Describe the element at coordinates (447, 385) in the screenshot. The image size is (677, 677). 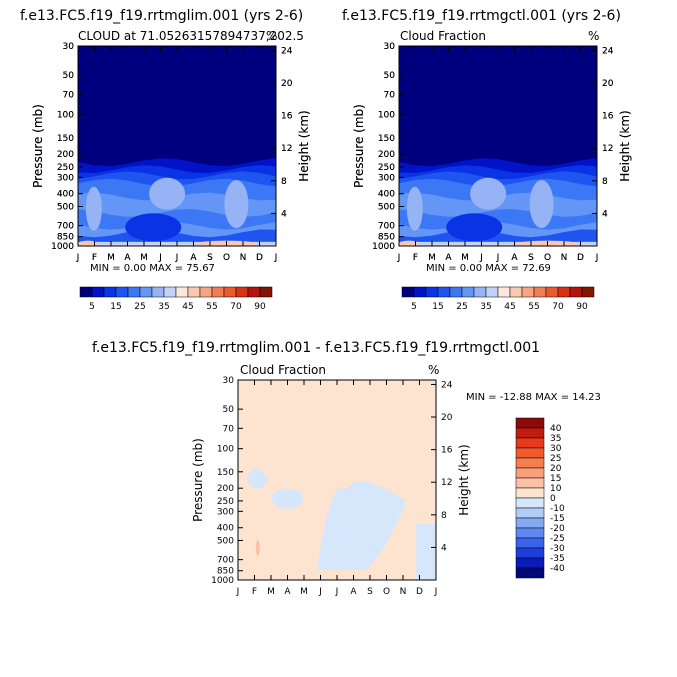
I see `panel3-y2tick-label: 24` at that location.